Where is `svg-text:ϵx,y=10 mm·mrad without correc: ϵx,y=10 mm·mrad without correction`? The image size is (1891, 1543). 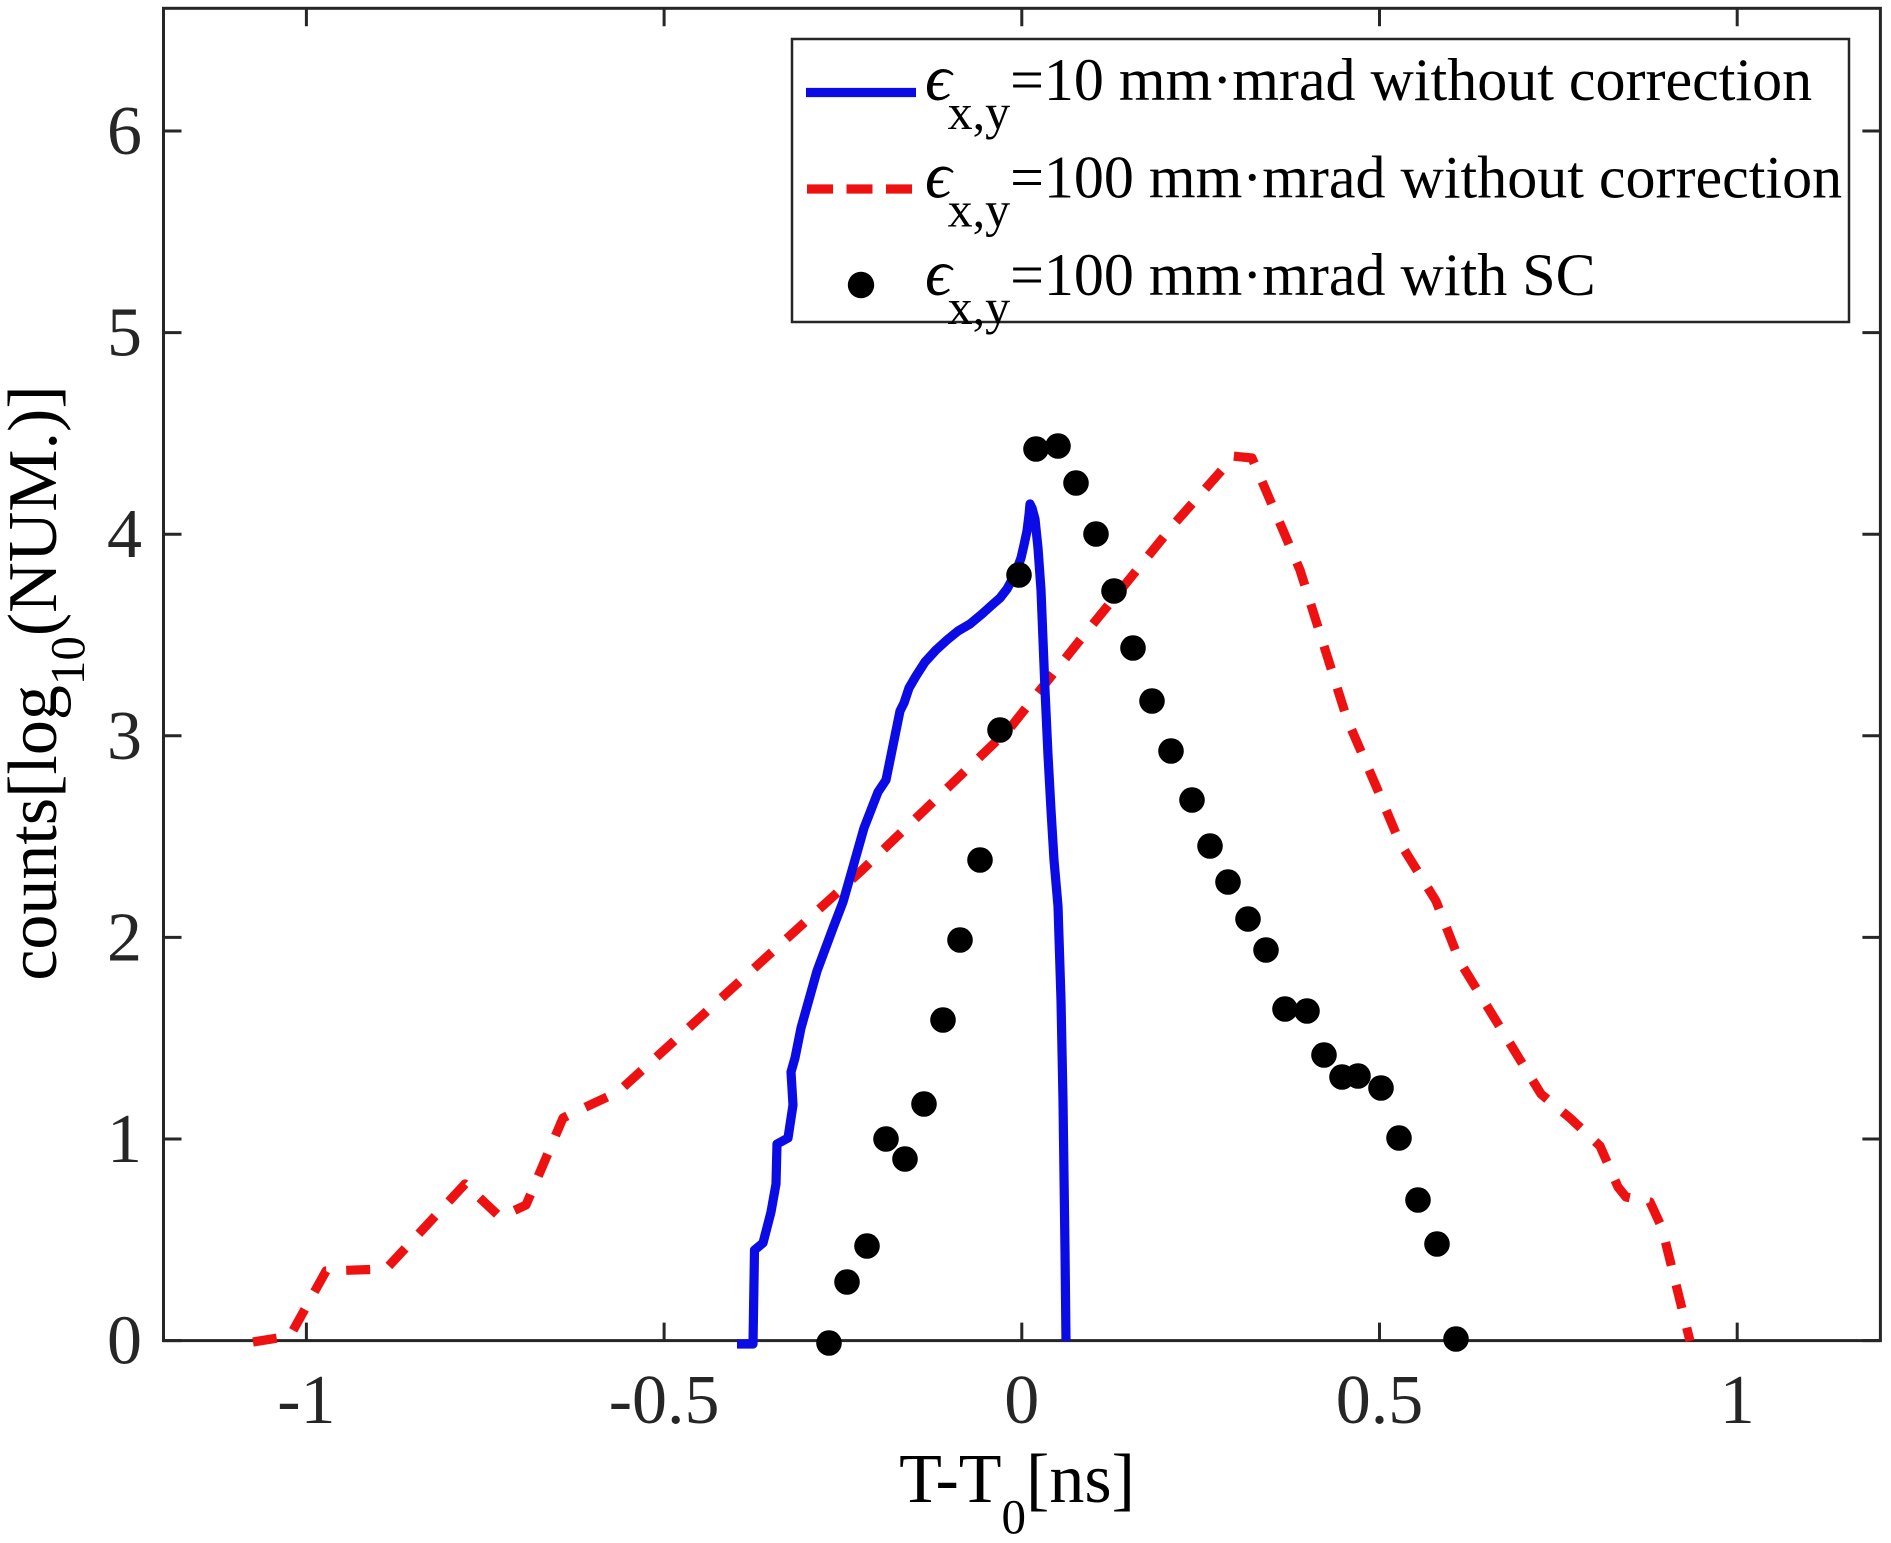 svg-text:ϵx,y=10 mm·mrad without correc: ϵx,y=10 mm·mrad without correction is located at coordinates (1368, 91).